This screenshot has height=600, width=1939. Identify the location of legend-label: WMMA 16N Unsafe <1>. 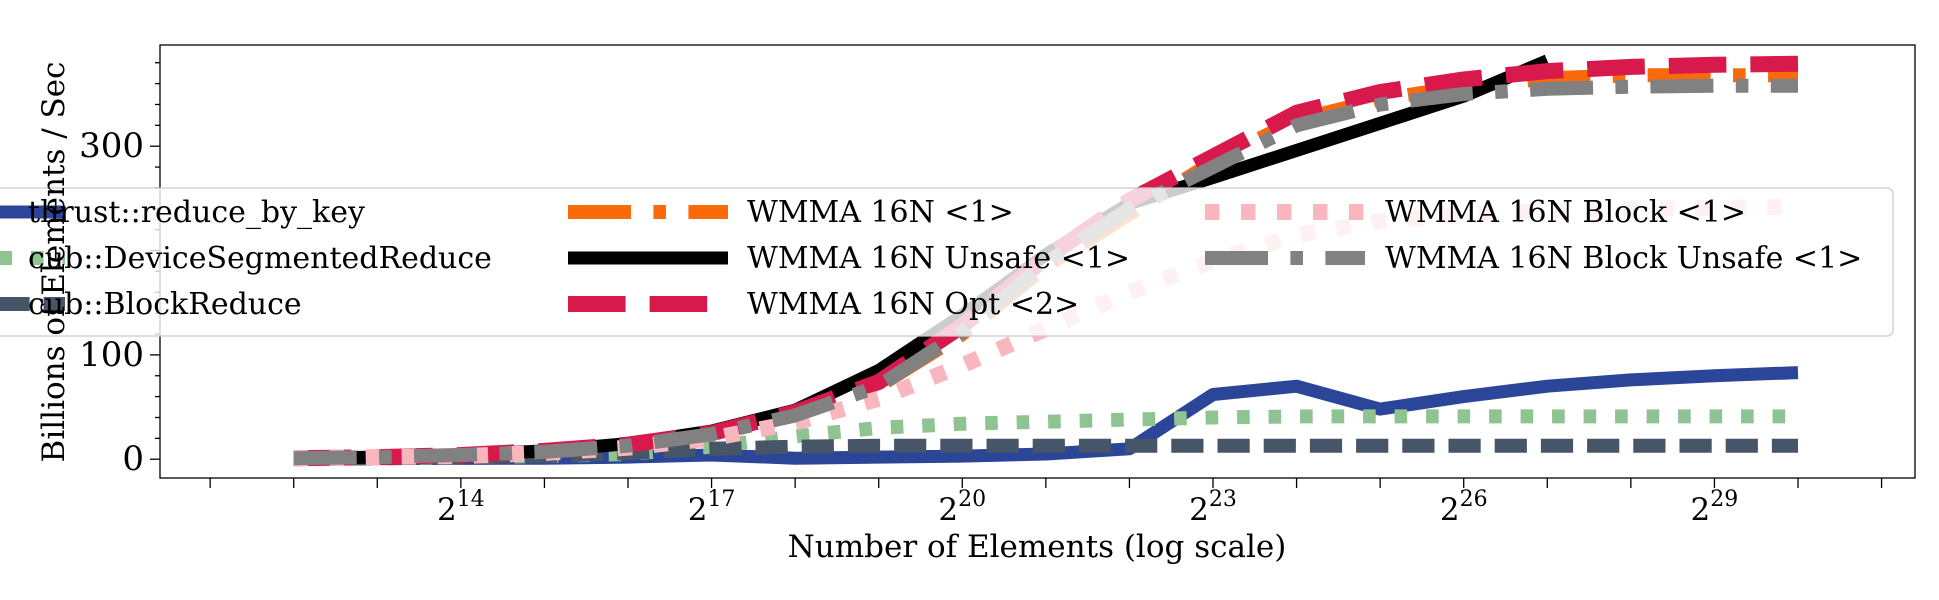
(938, 258).